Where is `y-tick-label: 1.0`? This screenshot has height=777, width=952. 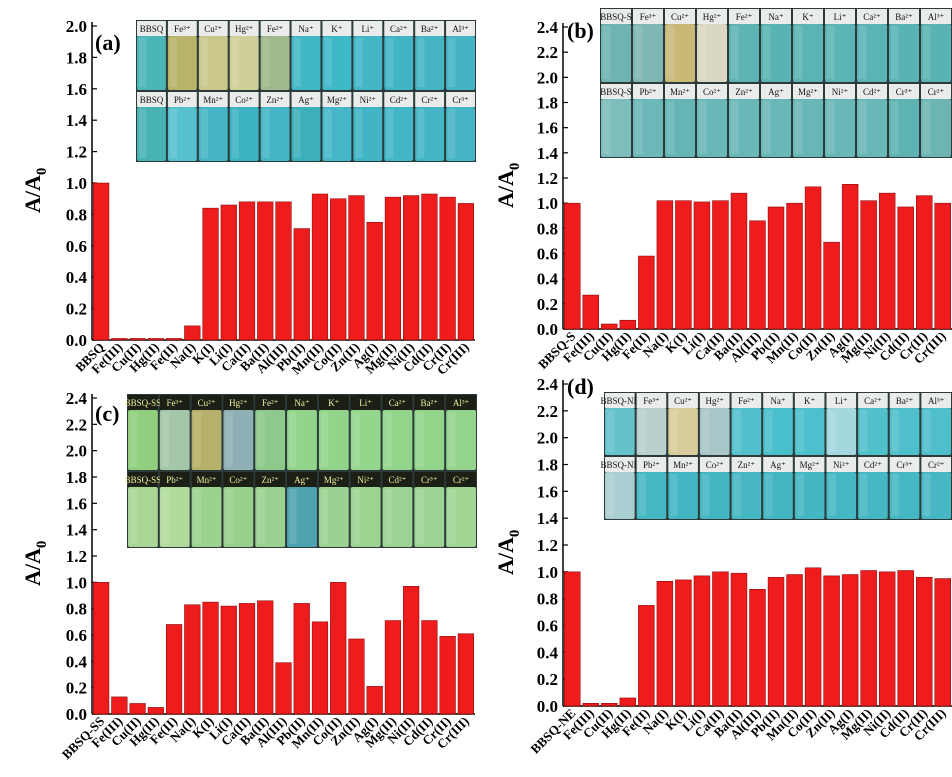 y-tick-label: 1.0 is located at coordinates (547, 572).